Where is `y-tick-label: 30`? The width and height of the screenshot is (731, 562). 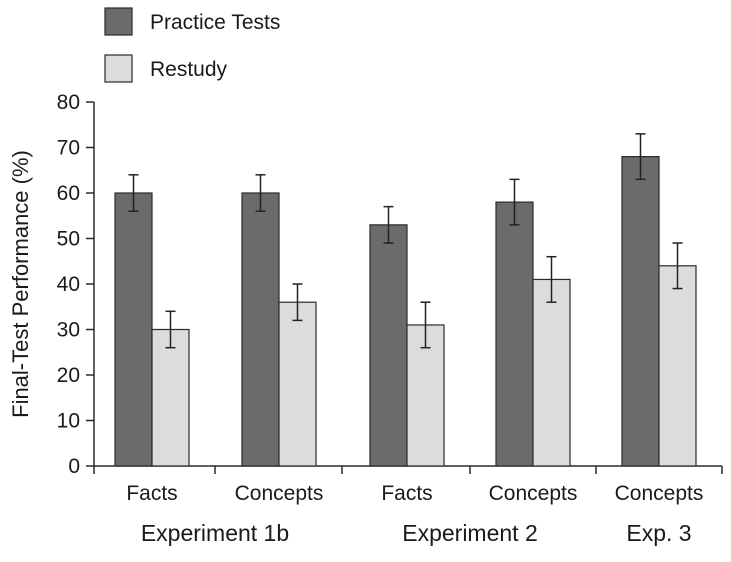 y-tick-label: 30 is located at coordinates (68, 330).